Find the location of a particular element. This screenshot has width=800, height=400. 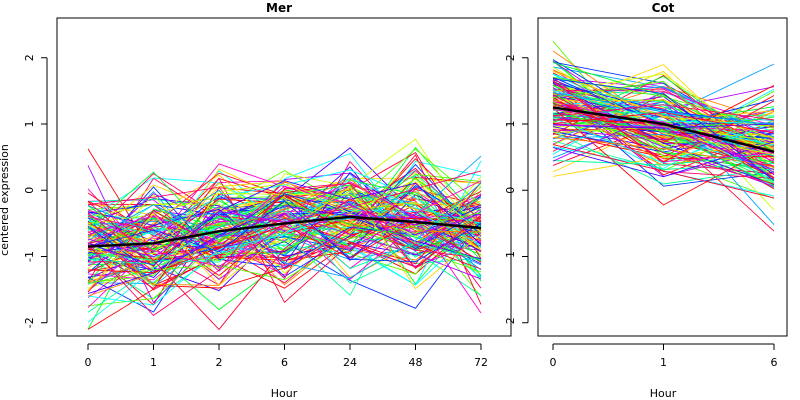

x-tick-label: 72 is located at coordinates (481, 362).